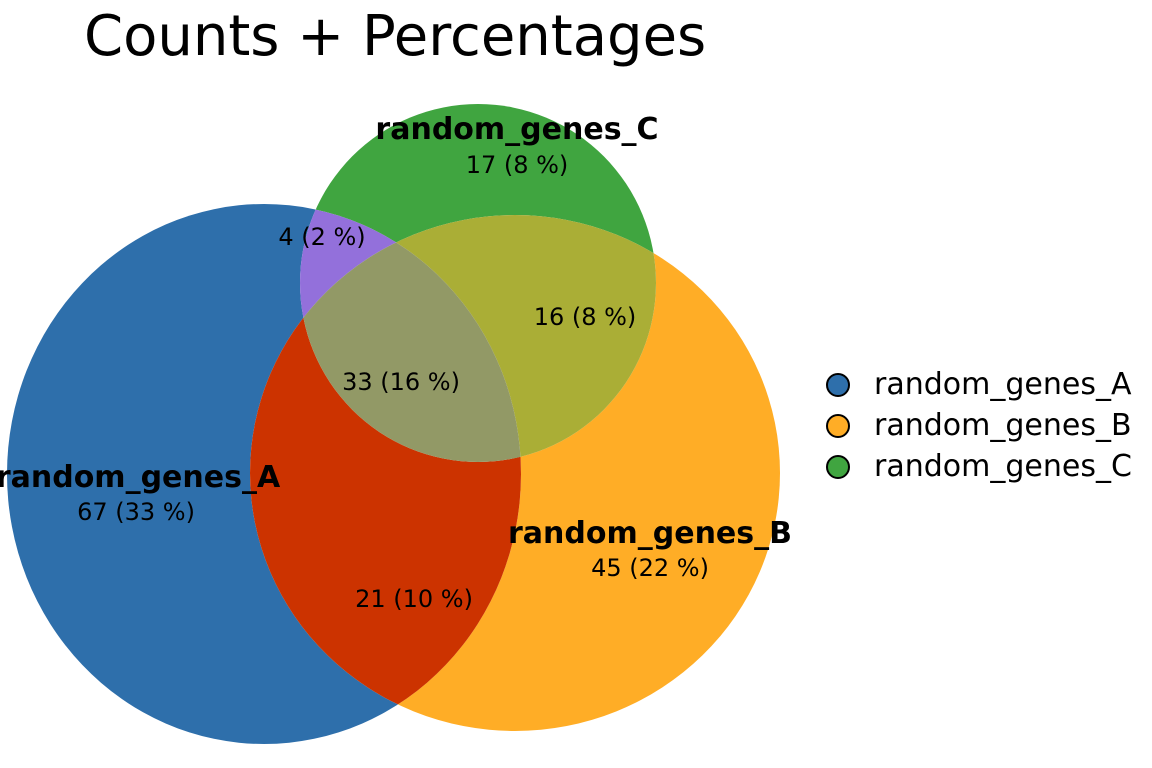  What do you see at coordinates (321, 237) in the screenshot?
I see `label-ac: 4 (2 %)` at bounding box center [321, 237].